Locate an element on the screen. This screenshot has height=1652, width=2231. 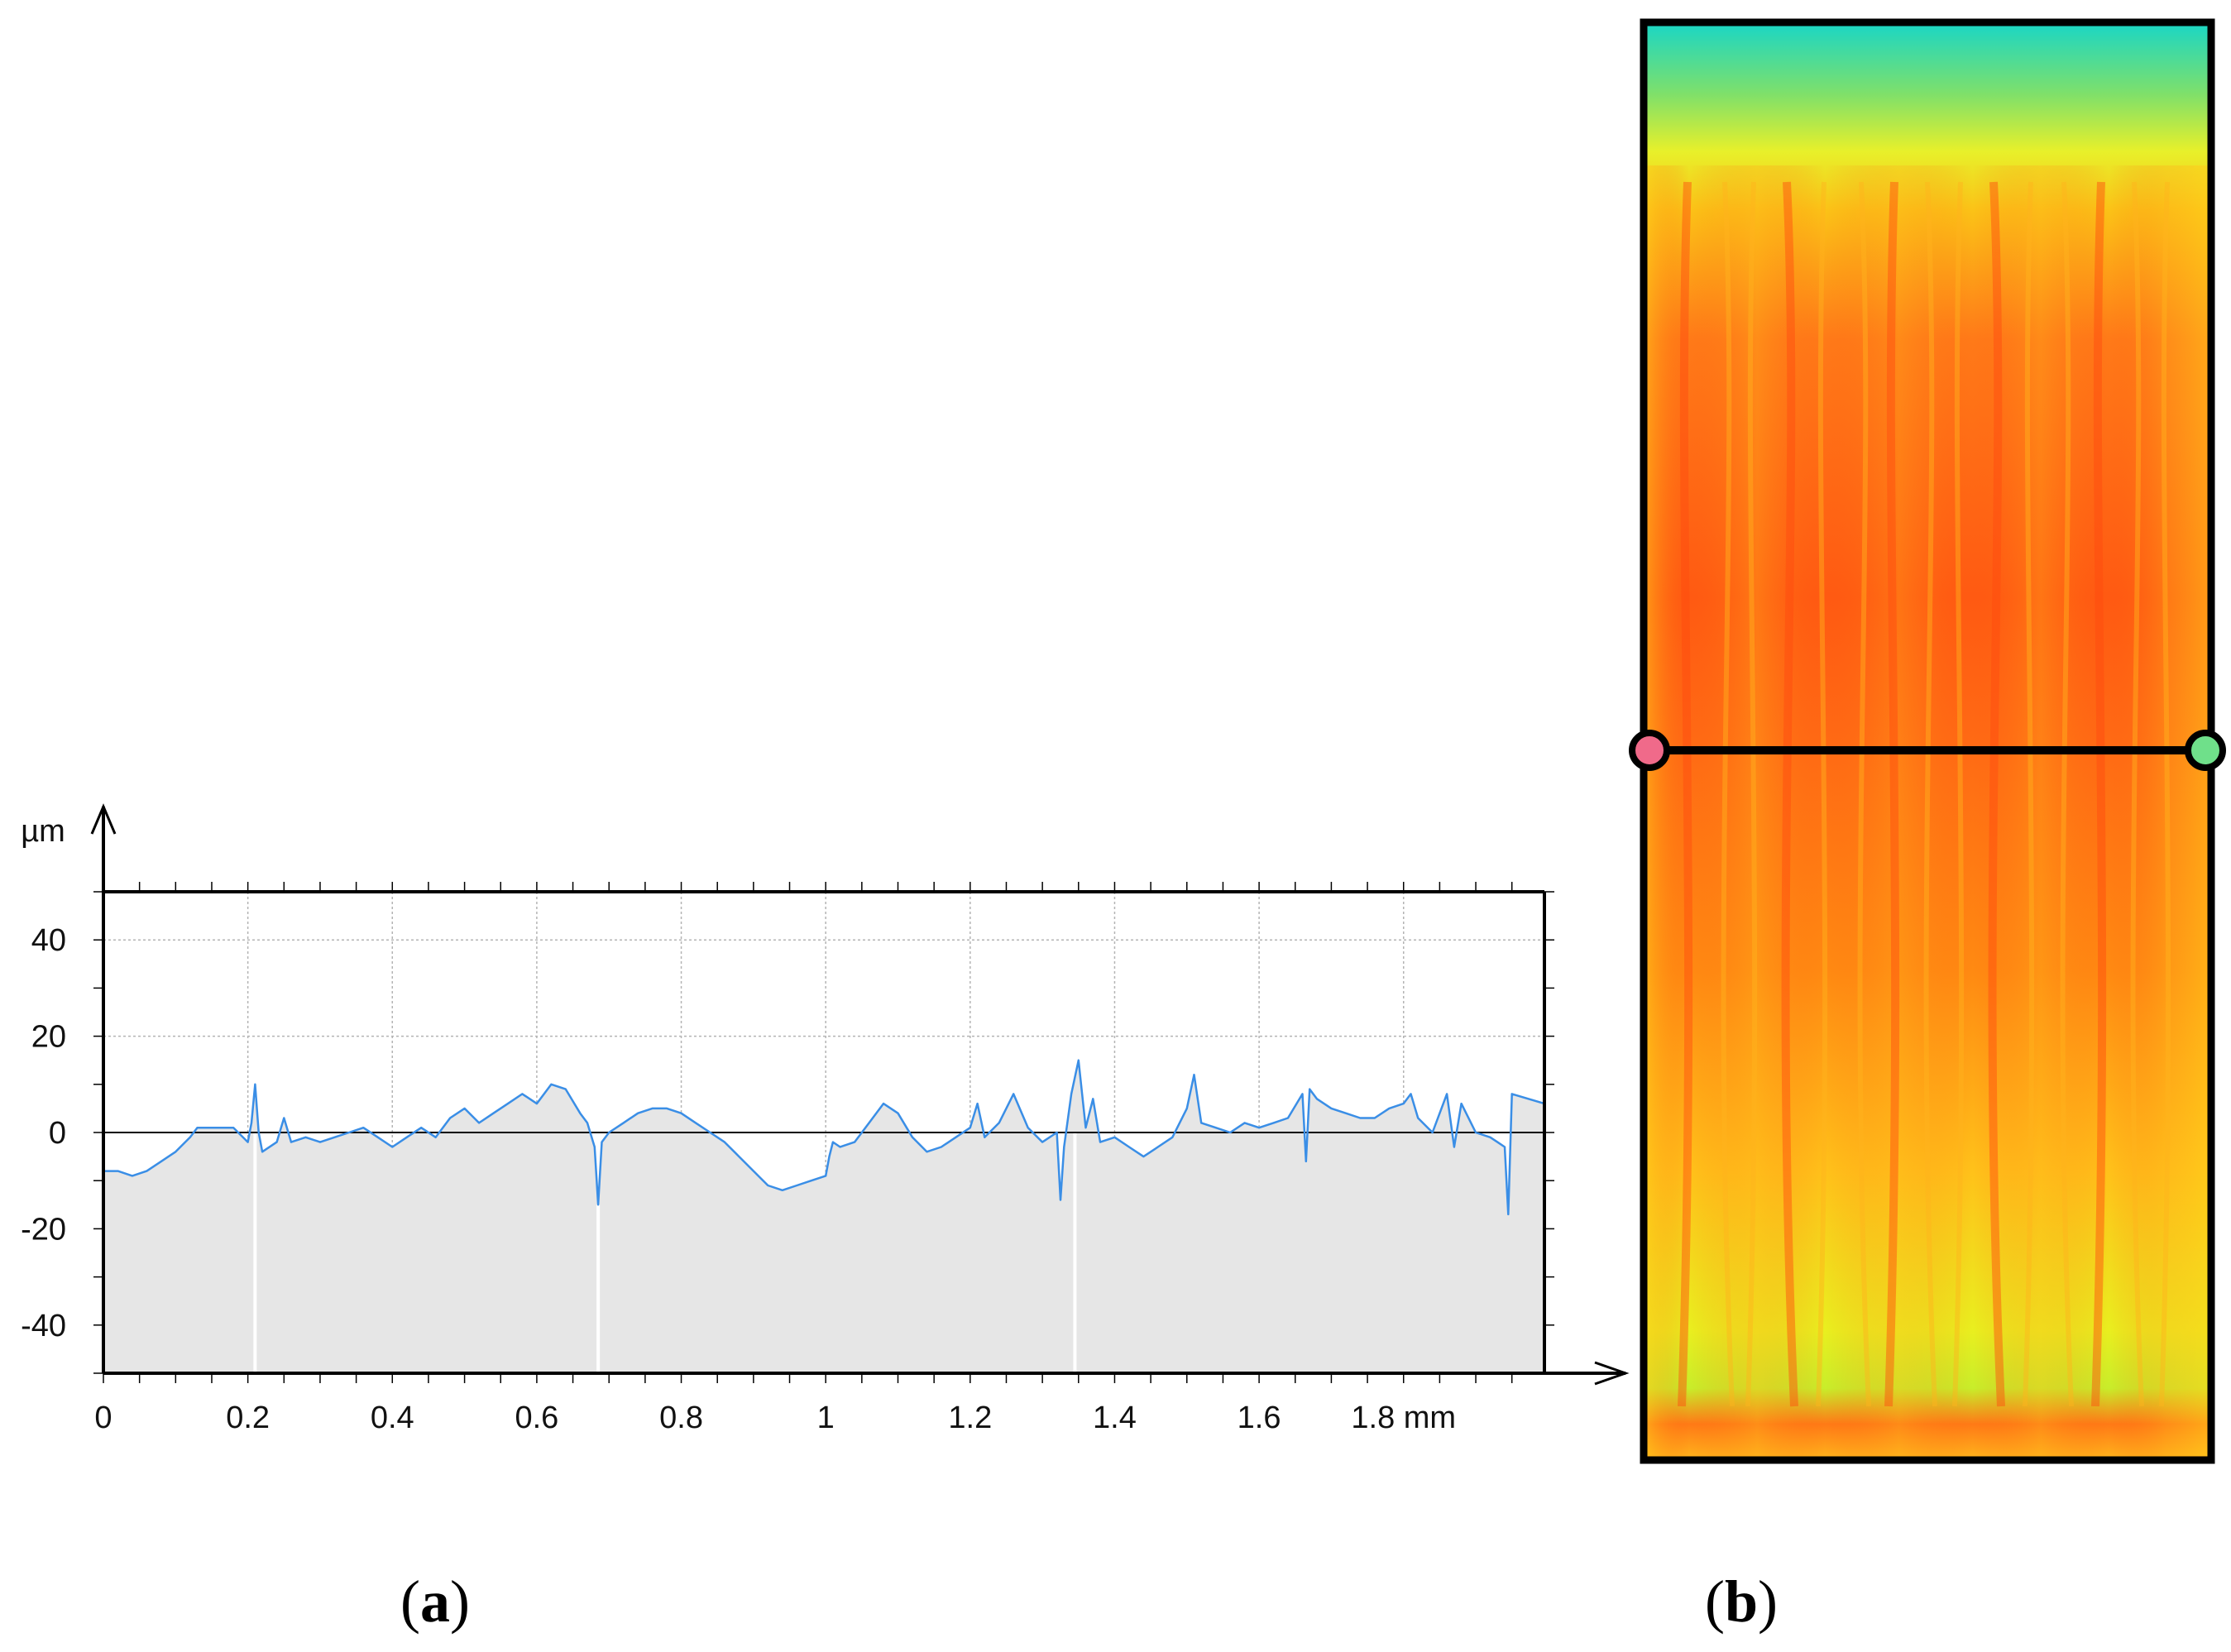
section-end-marker is located at coordinates (2206, 750).